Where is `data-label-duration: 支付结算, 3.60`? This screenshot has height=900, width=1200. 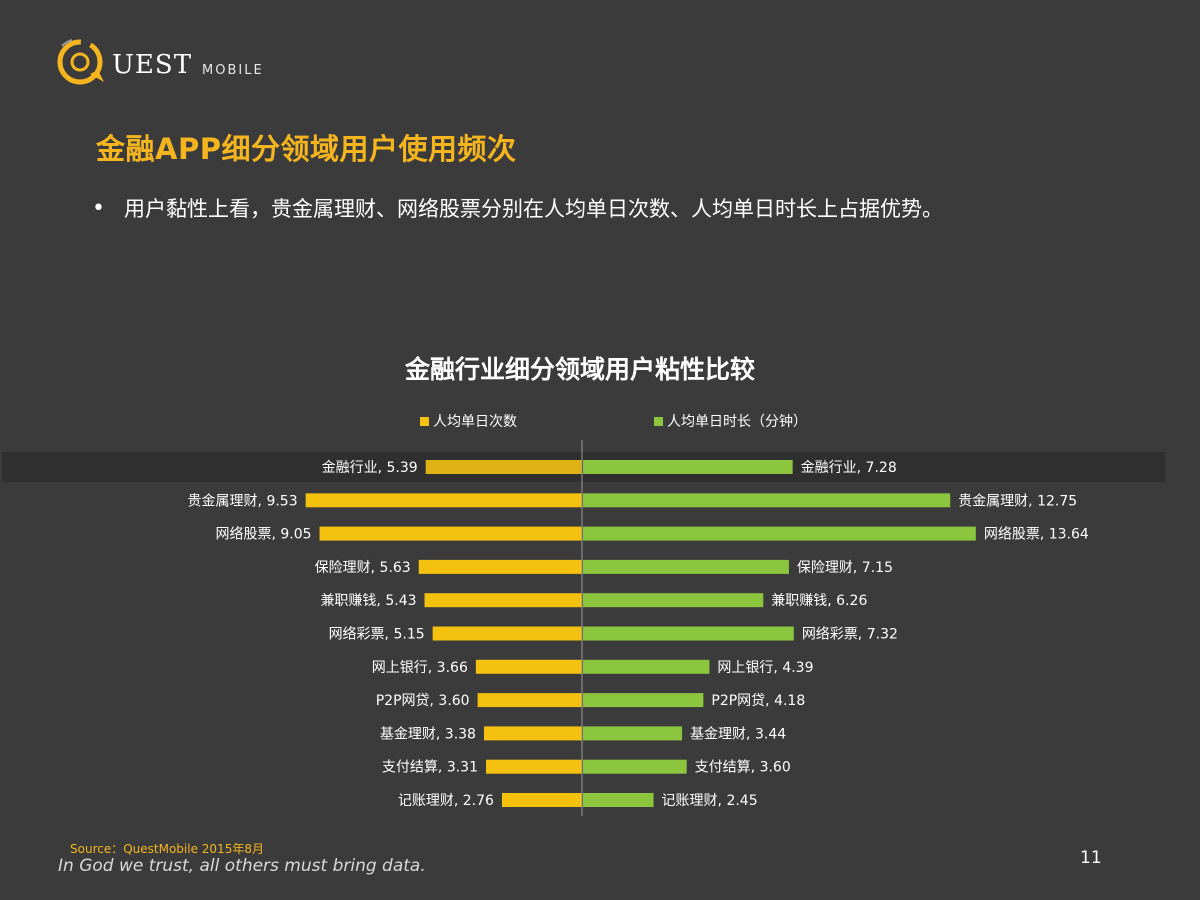 data-label-duration: 支付结算, 3.60 is located at coordinates (743, 768).